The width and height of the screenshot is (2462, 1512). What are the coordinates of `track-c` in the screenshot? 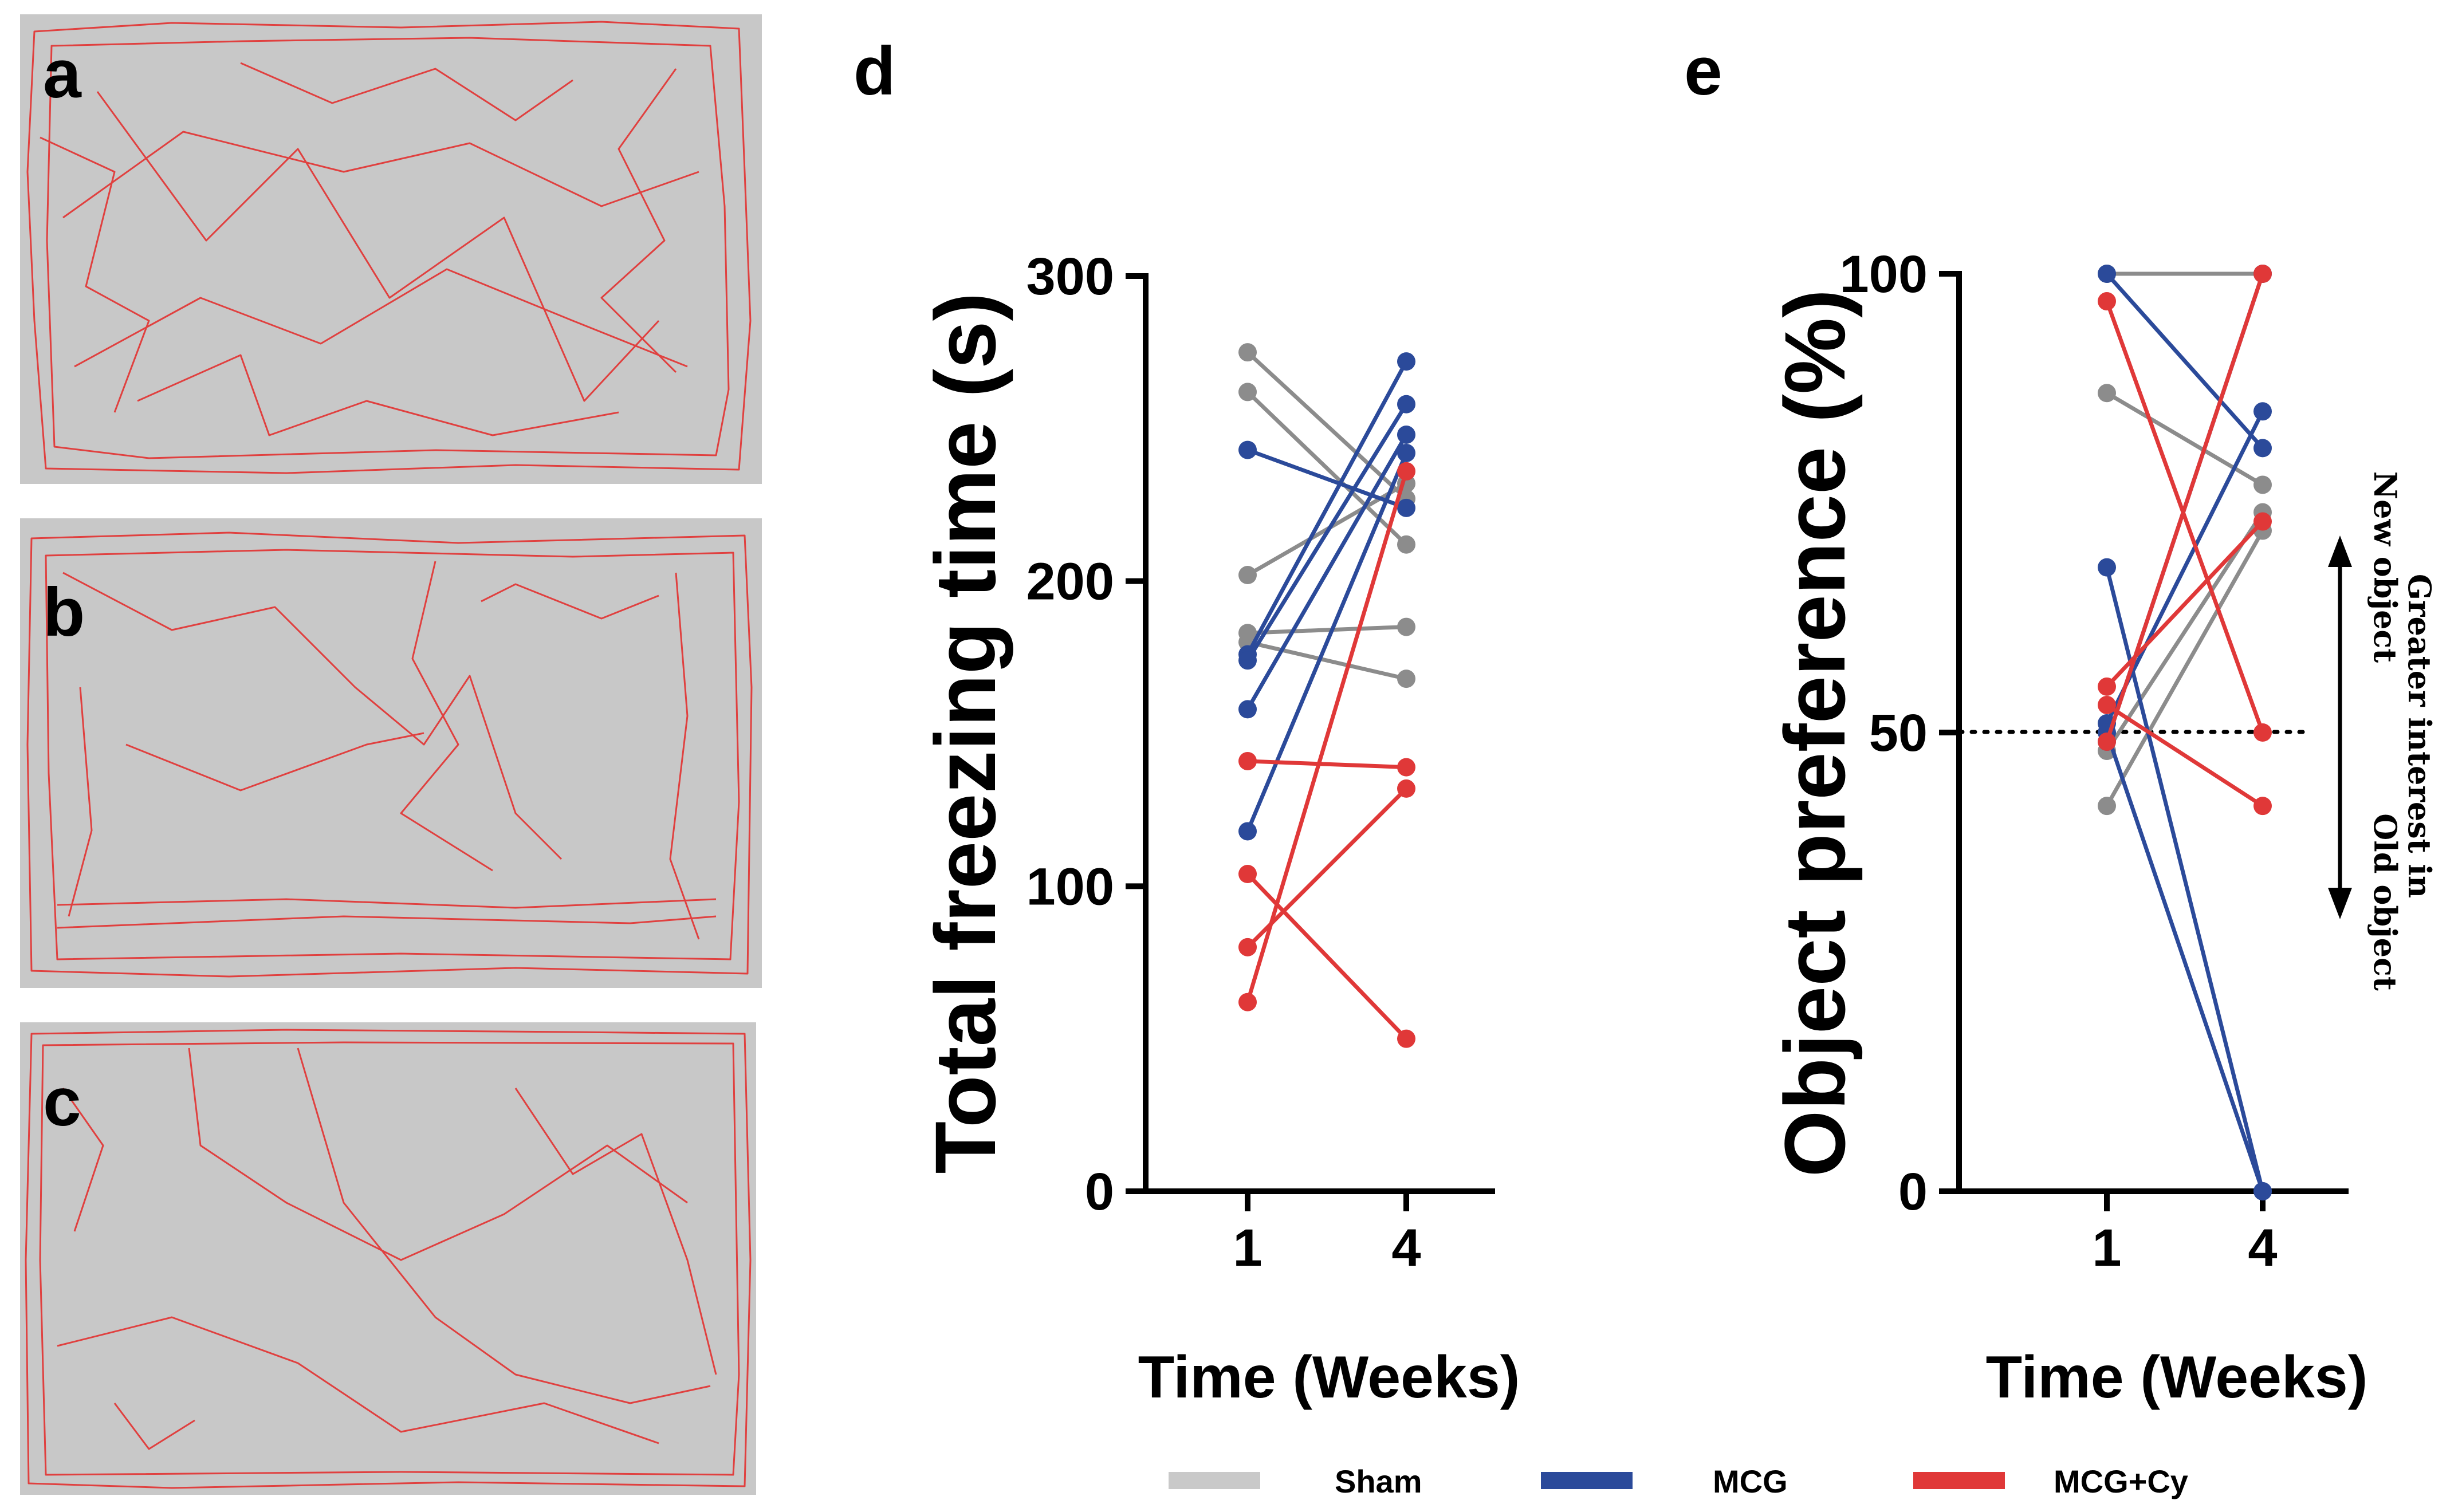 It's located at (388, 1259).